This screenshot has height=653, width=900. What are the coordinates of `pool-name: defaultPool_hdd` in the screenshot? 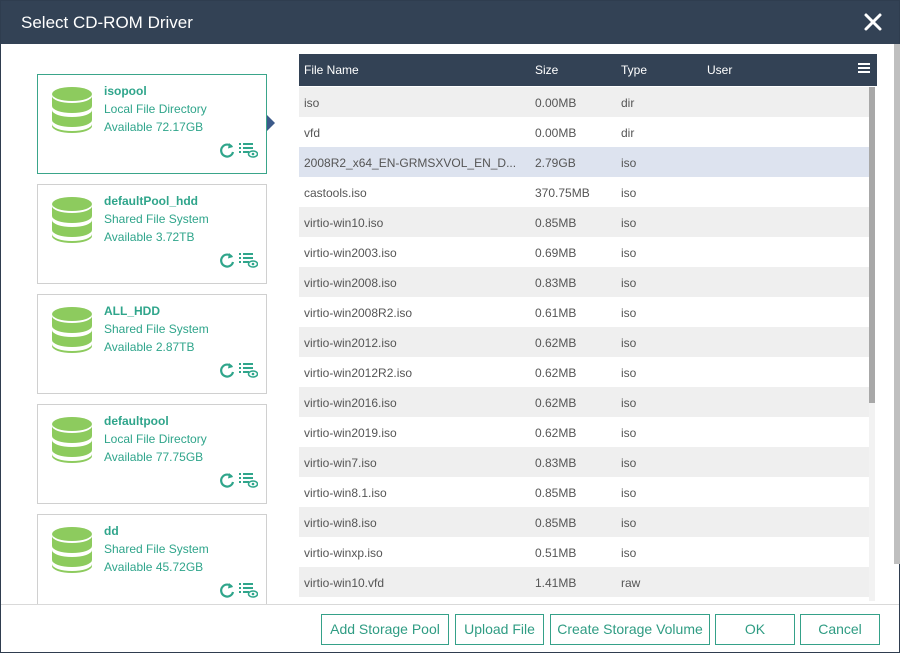 It's located at (151, 201).